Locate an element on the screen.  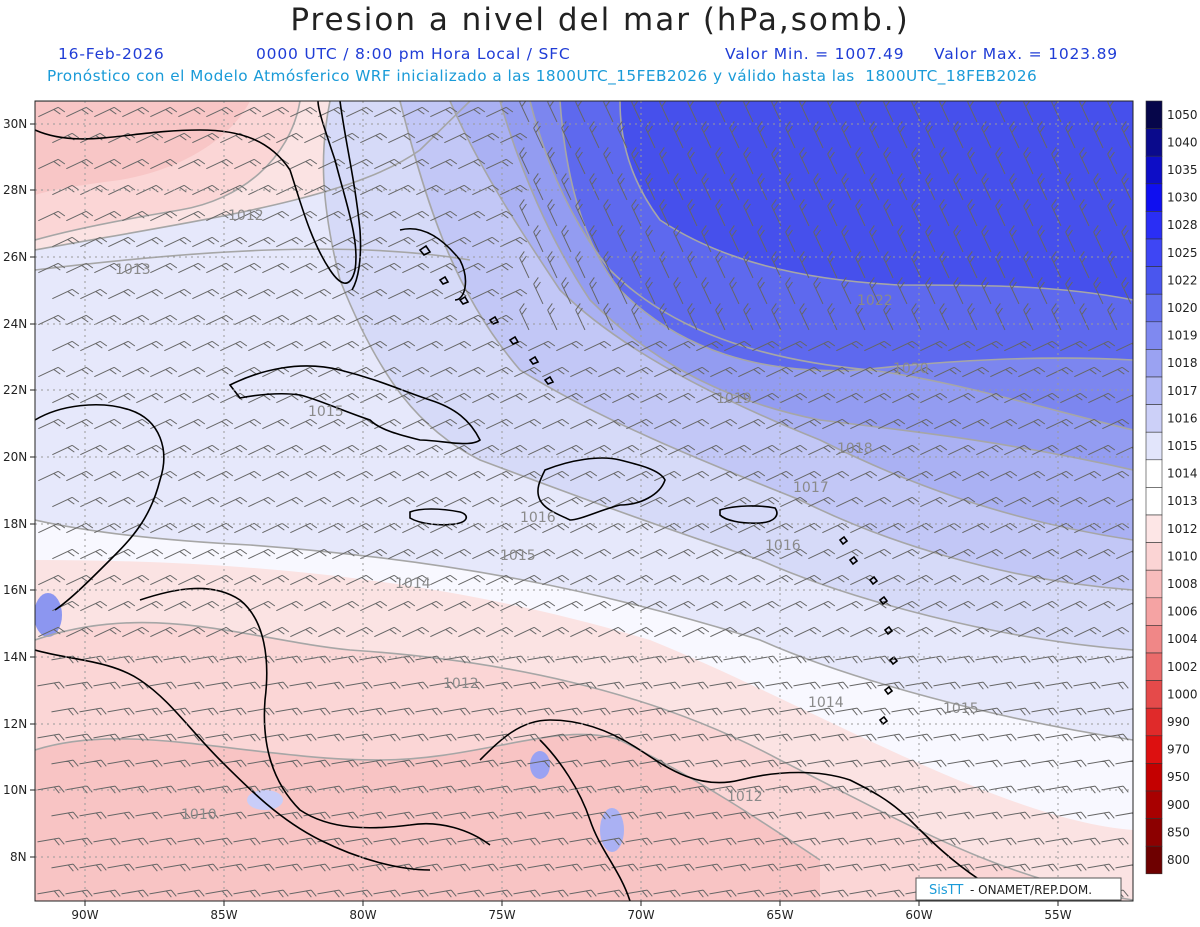
lat-label: 14N is located at coordinates (15, 657).